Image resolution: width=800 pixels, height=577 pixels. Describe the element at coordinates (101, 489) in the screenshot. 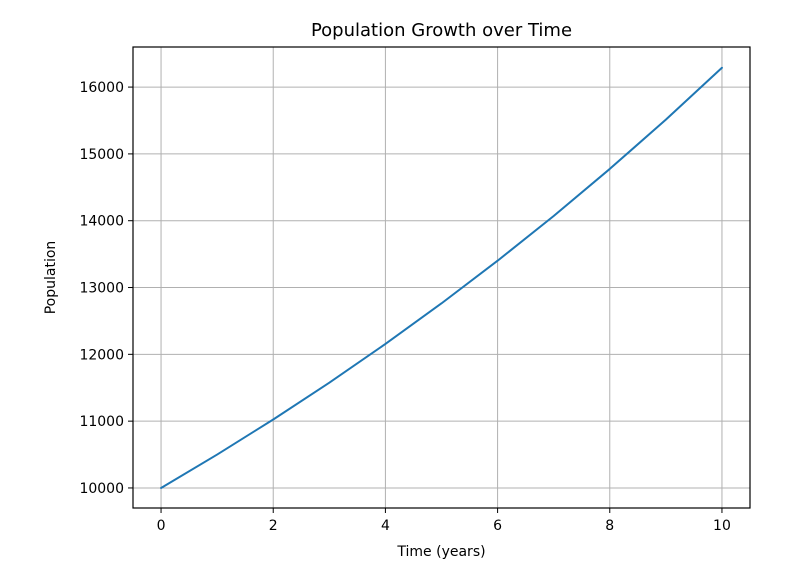

I see `y-tick-label: 10000` at that location.